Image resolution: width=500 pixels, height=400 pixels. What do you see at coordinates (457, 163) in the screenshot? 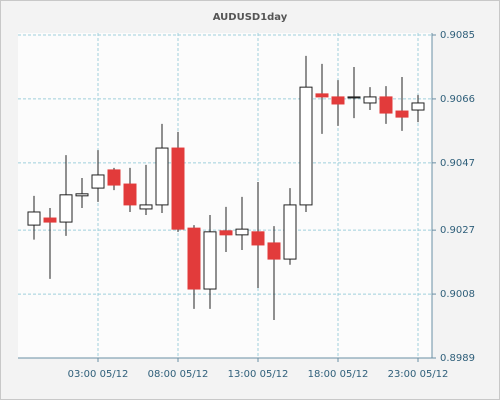
I see `y-tick-label: 0.9047` at bounding box center [457, 163].